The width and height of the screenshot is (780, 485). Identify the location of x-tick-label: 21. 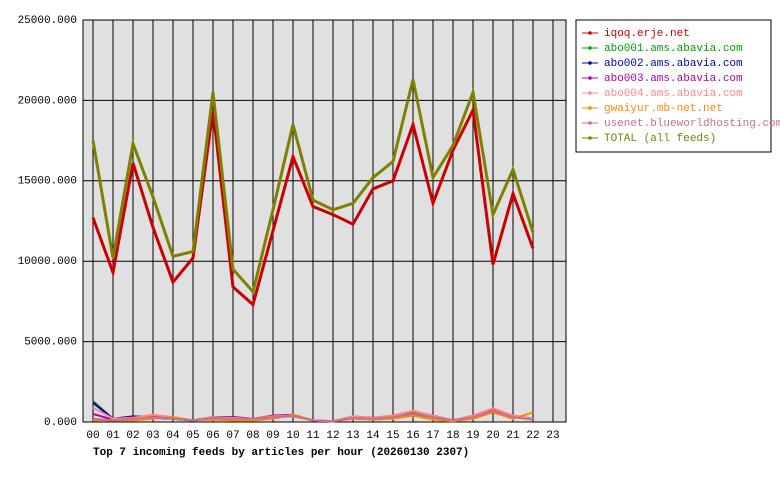
(513, 436).